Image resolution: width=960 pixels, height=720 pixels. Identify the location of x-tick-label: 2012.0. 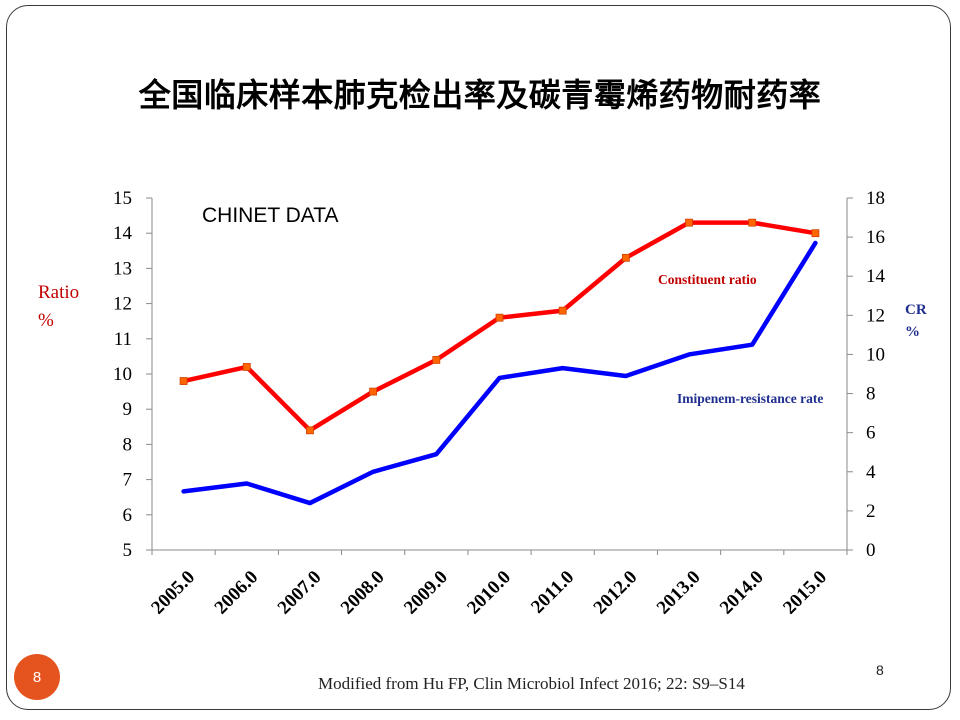
(616, 593).